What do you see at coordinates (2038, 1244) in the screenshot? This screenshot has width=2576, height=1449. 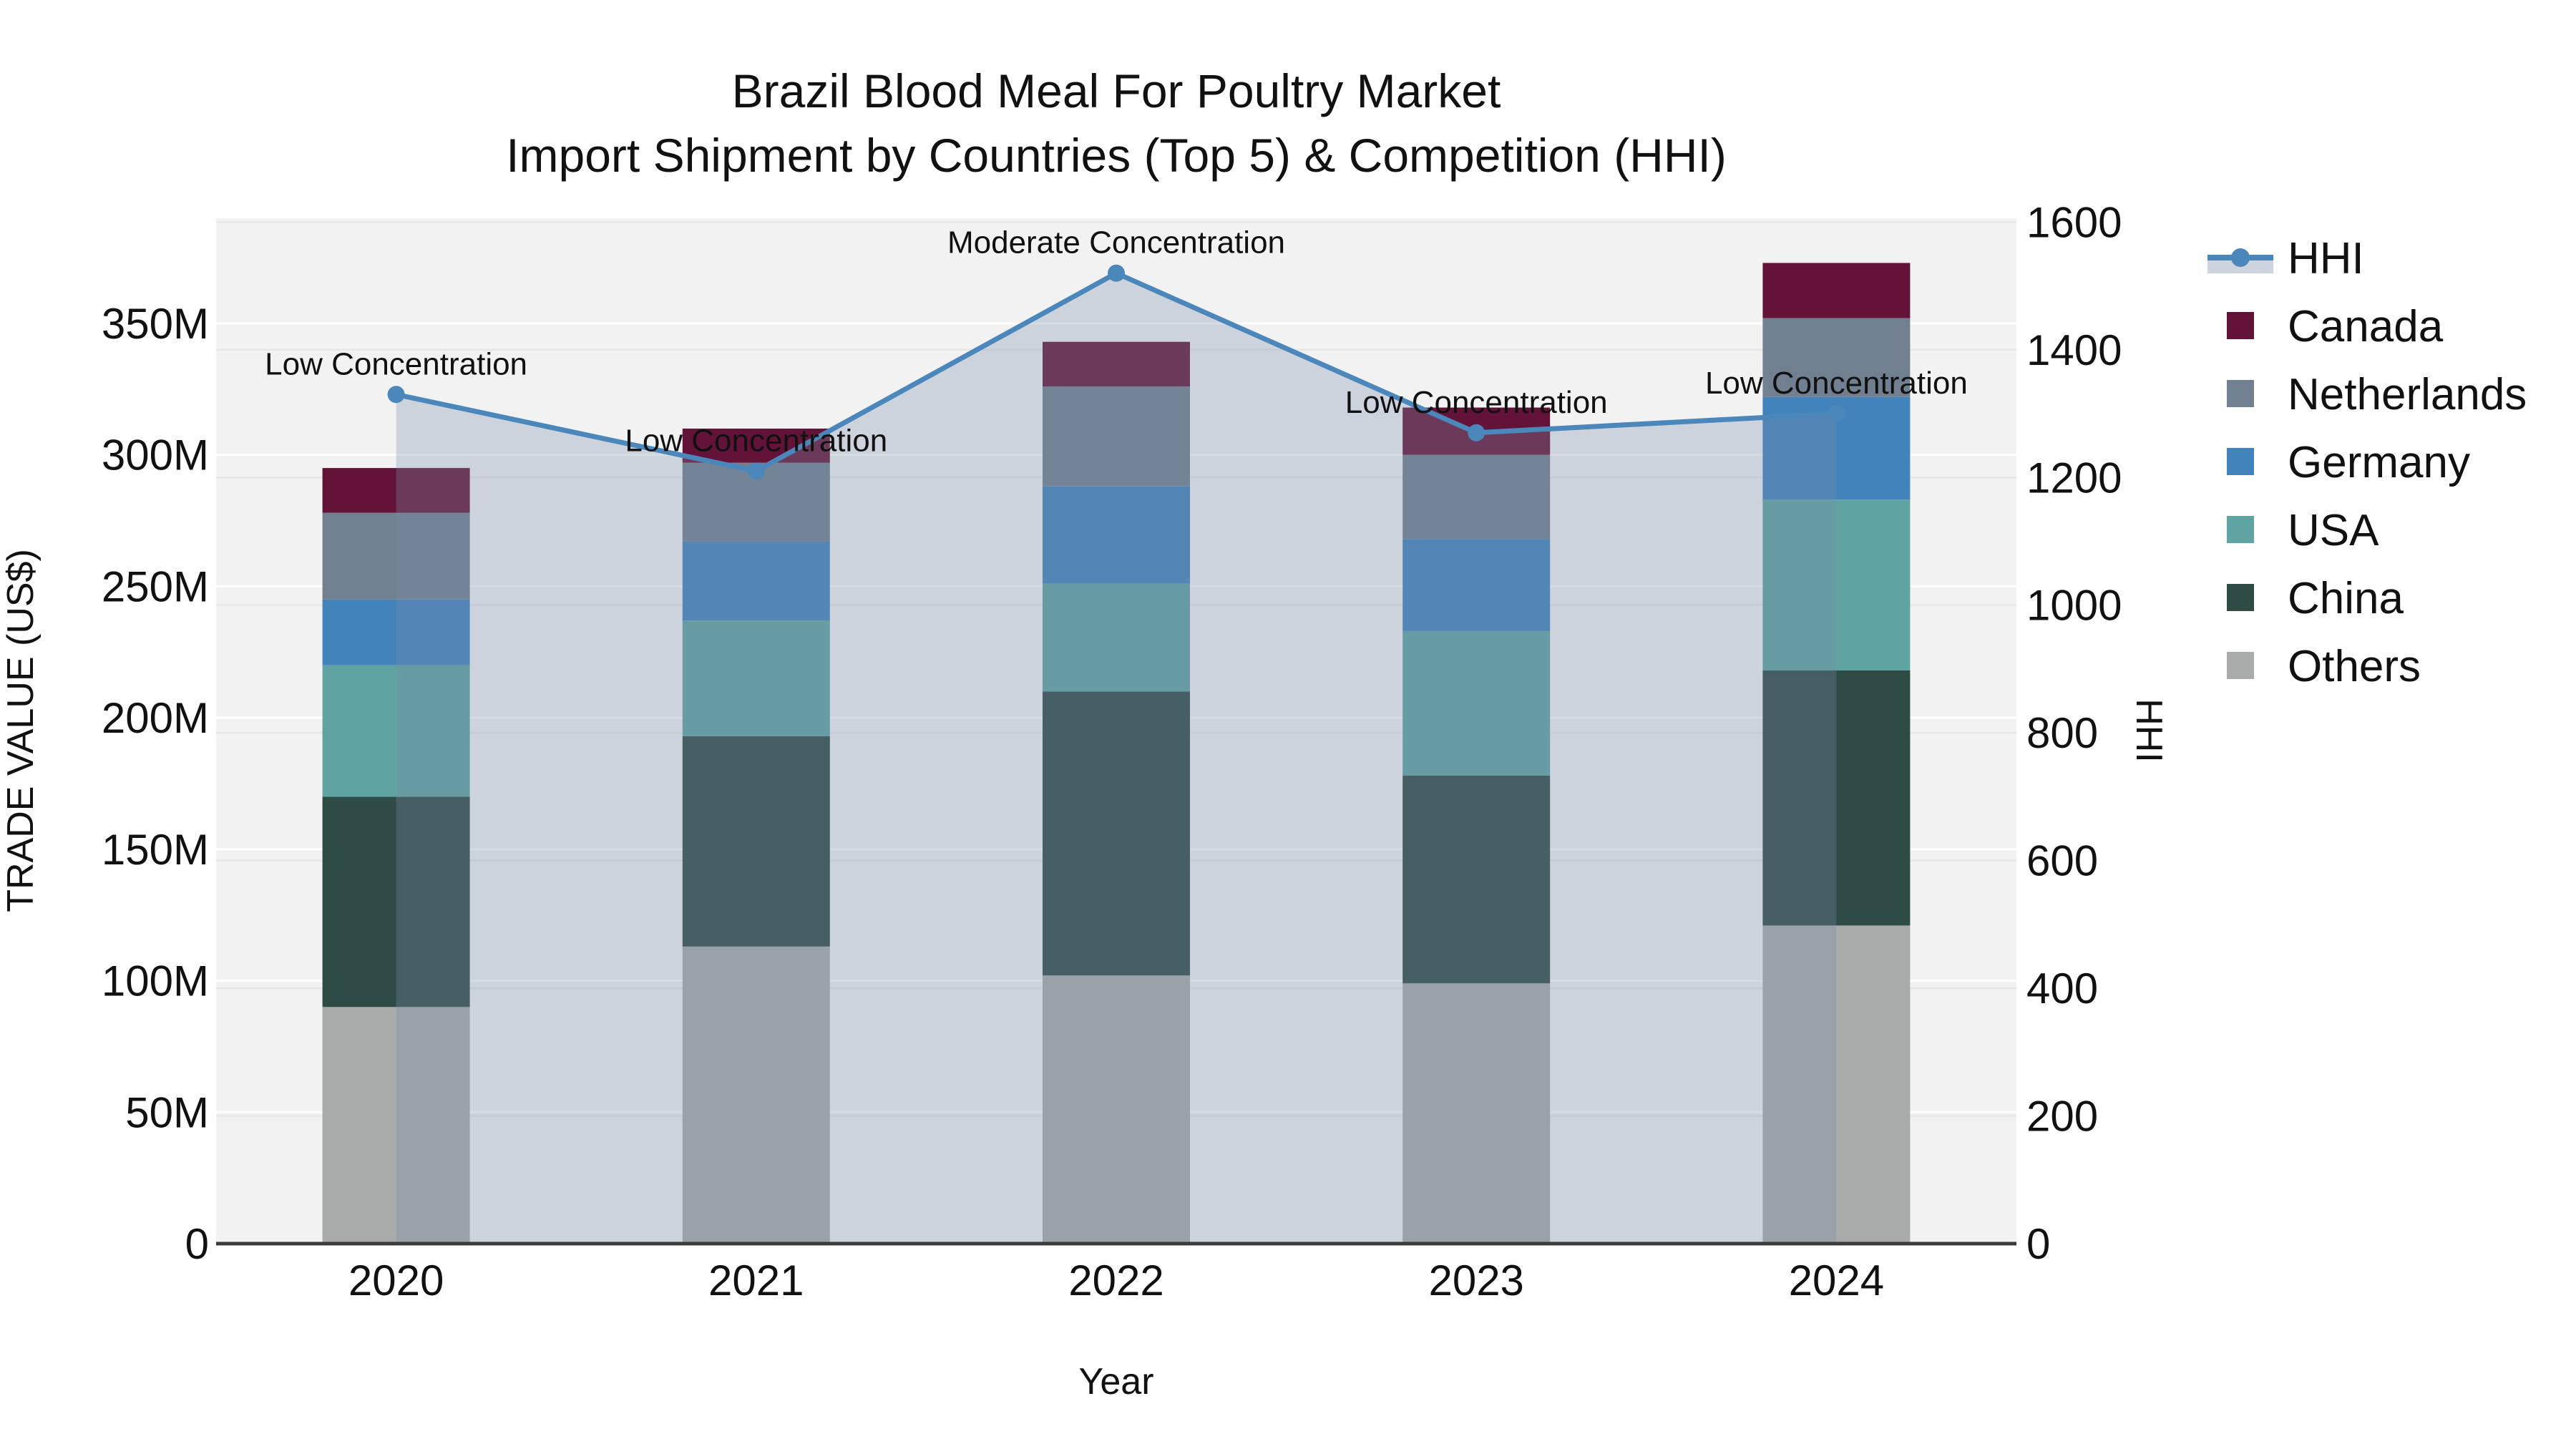 I see `right-tick-0: 0` at bounding box center [2038, 1244].